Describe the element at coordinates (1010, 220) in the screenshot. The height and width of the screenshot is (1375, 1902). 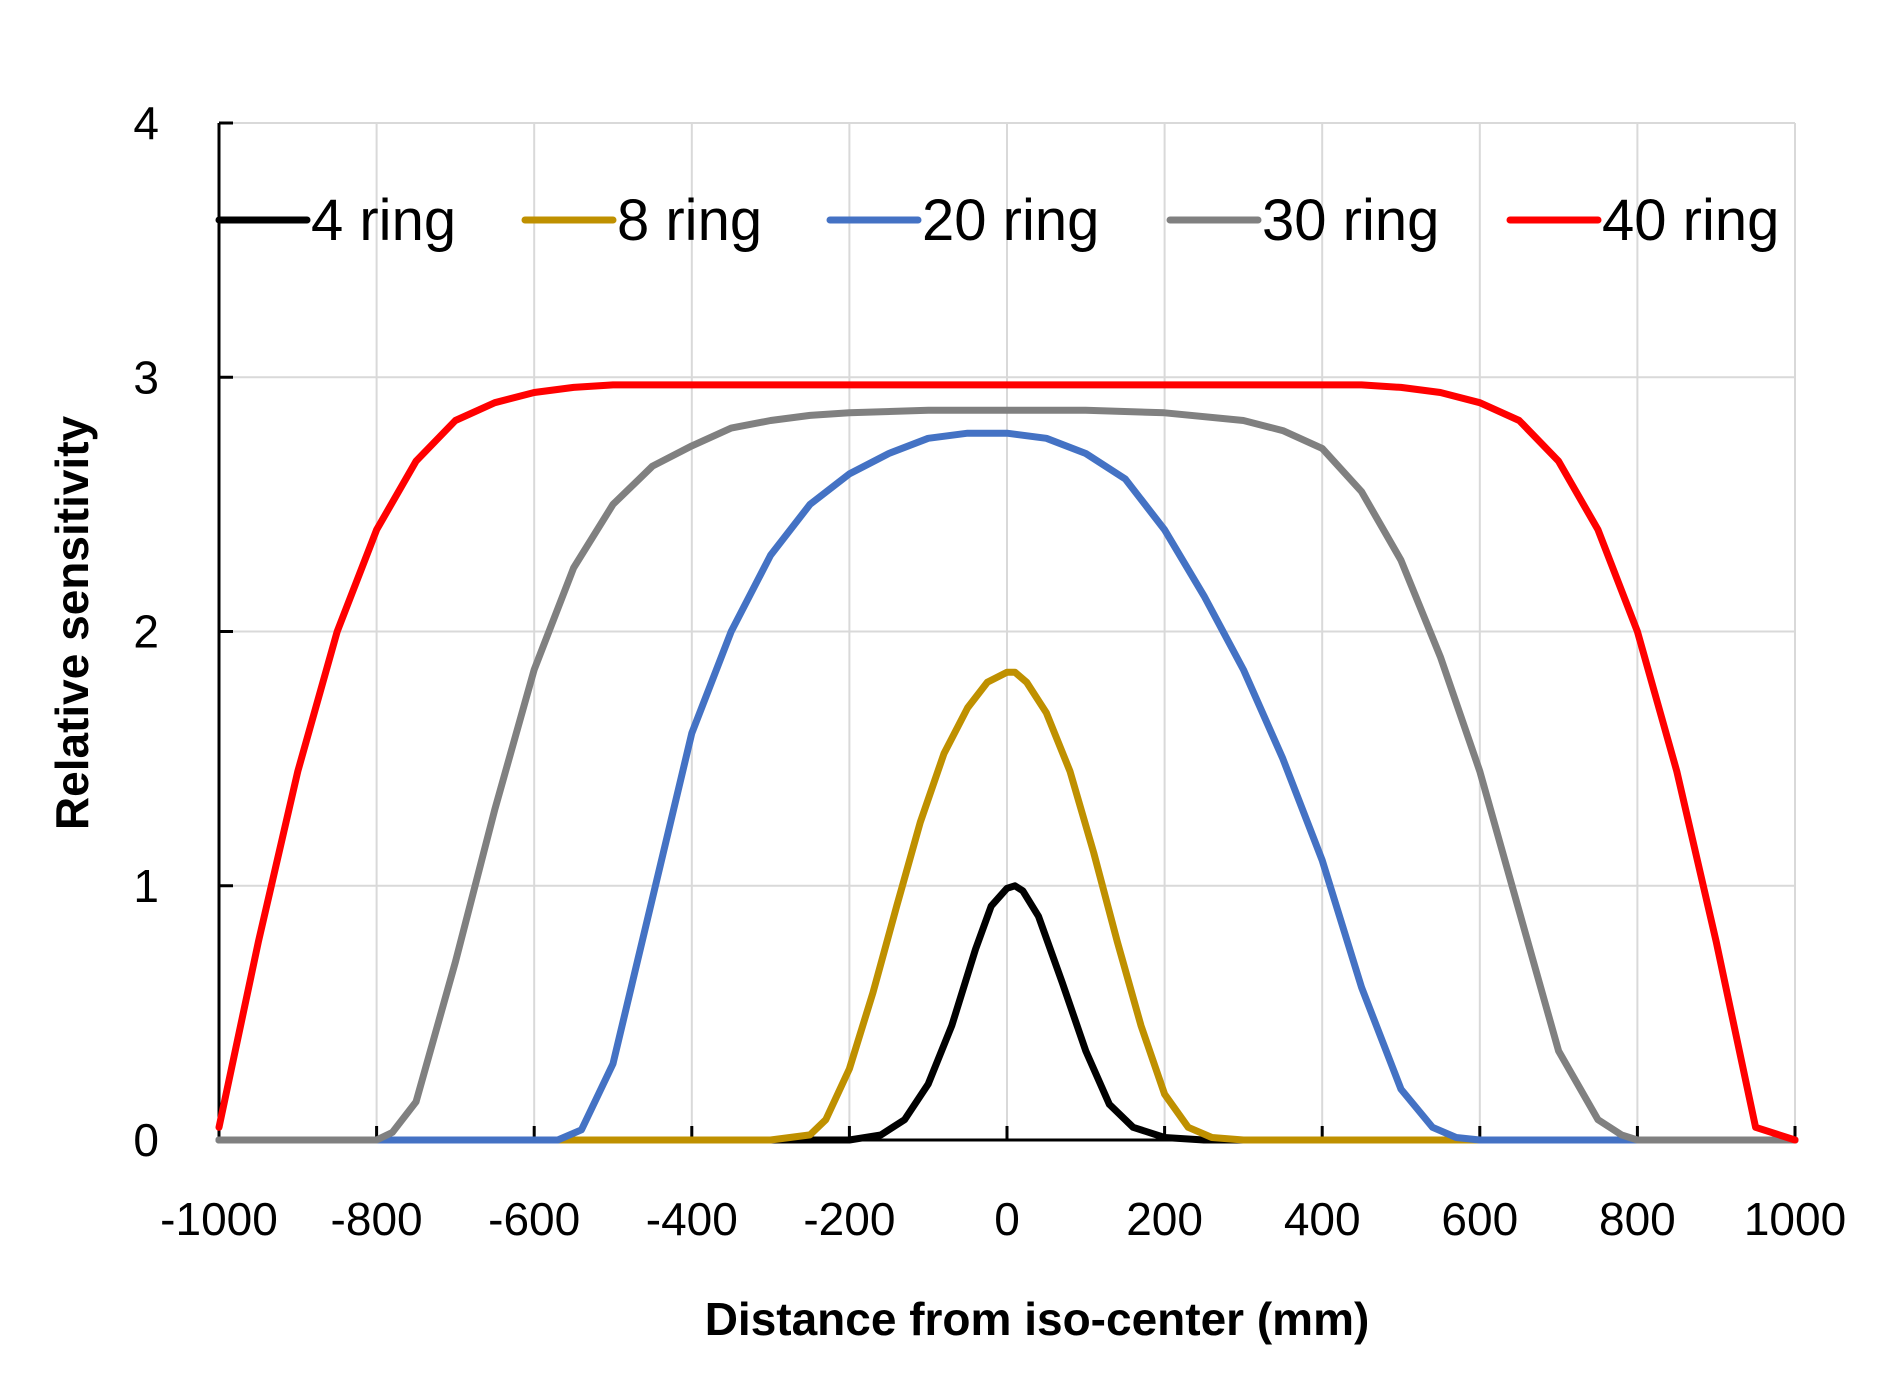
I see `legend-label: 20 ring` at that location.